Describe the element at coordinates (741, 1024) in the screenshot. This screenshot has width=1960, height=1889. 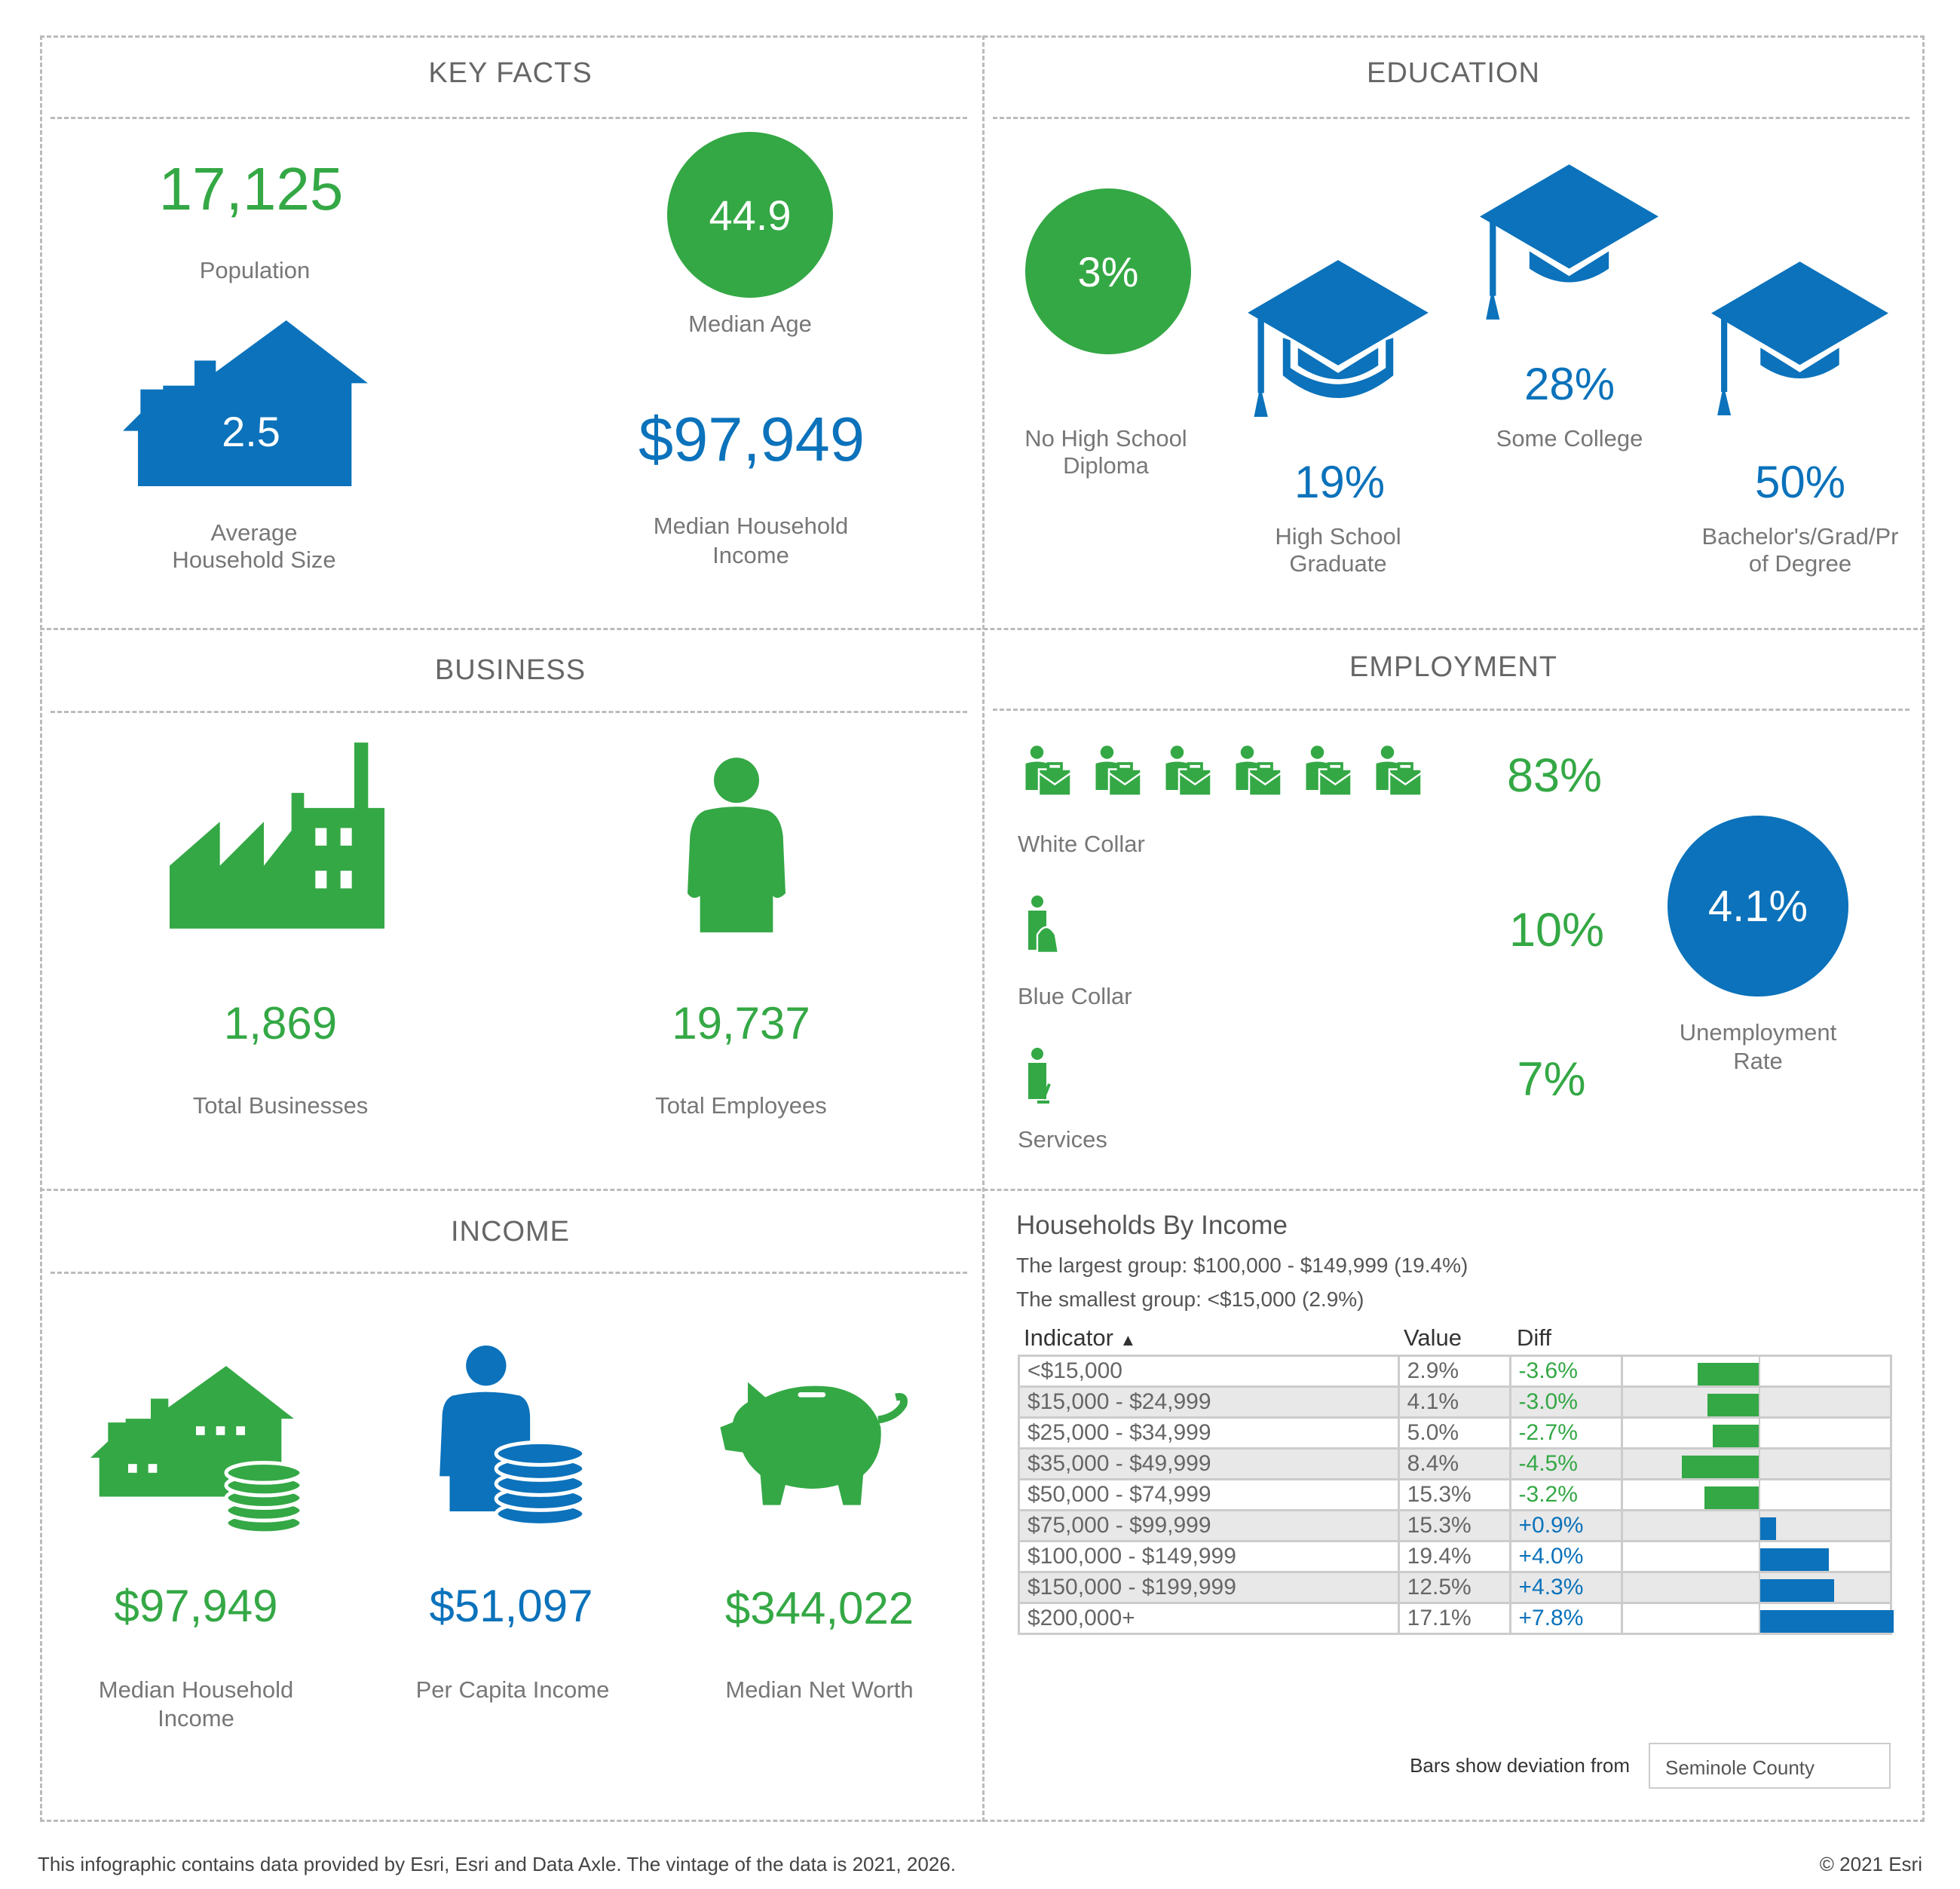
I see `total-employees-value: 19,737` at that location.